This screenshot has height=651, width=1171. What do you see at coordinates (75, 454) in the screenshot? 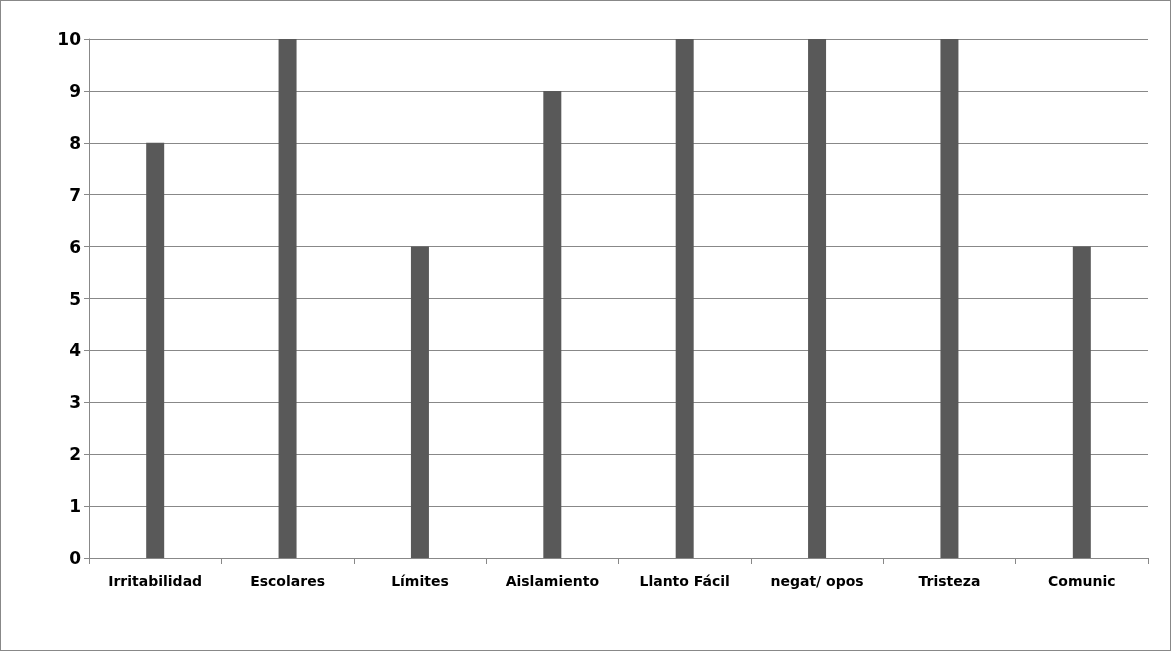
I see `y-tick-label: 2` at bounding box center [75, 454].